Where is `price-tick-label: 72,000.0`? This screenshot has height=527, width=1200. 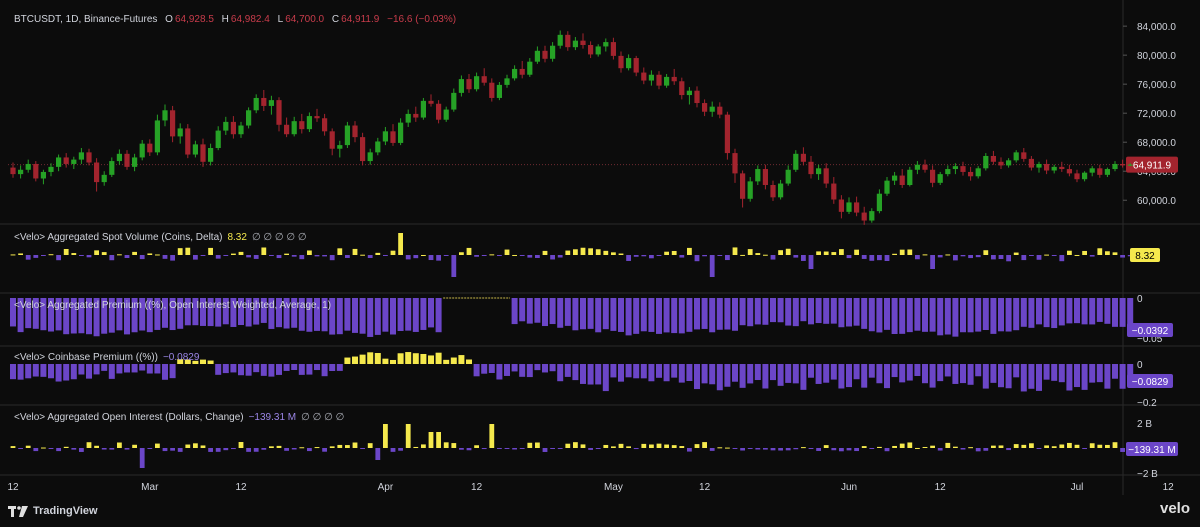 price-tick-label: 72,000.0 is located at coordinates (1156, 114).